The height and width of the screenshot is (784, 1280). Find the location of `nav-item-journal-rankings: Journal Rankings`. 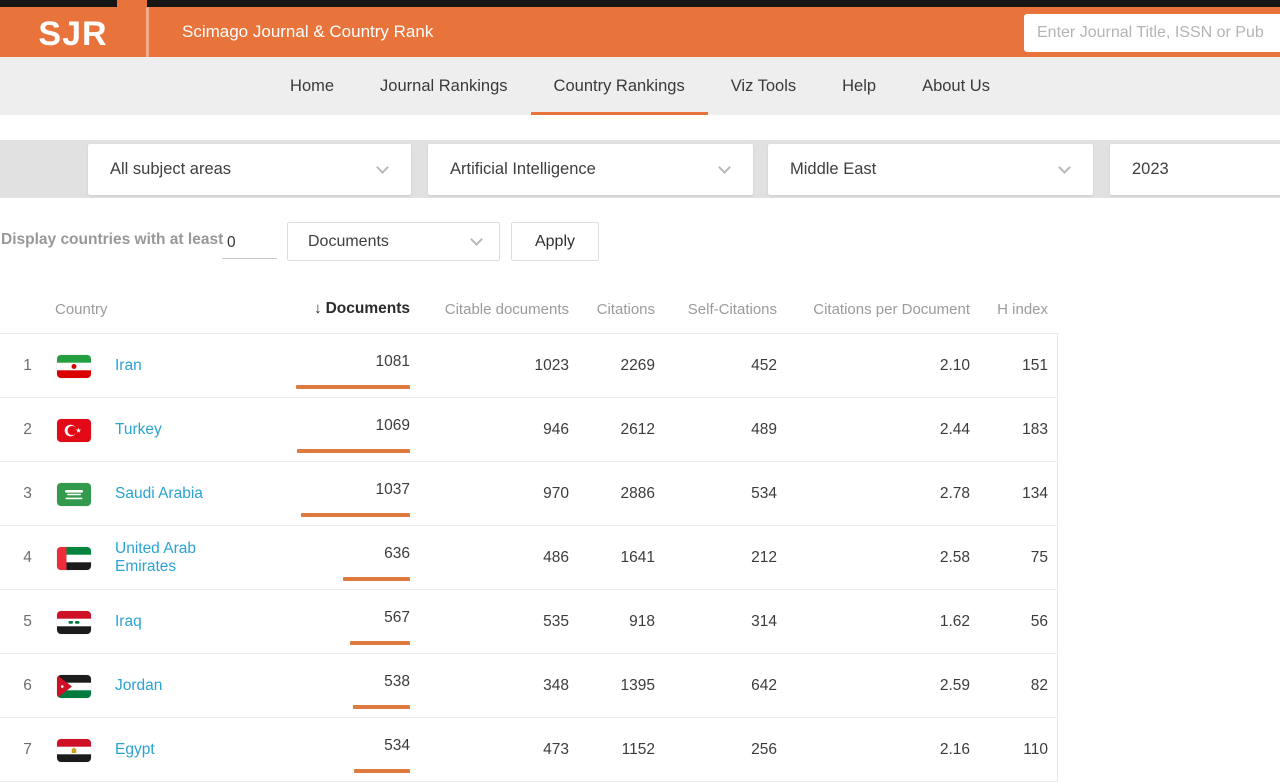

nav-item-journal-rankings: Journal Rankings is located at coordinates (444, 86).